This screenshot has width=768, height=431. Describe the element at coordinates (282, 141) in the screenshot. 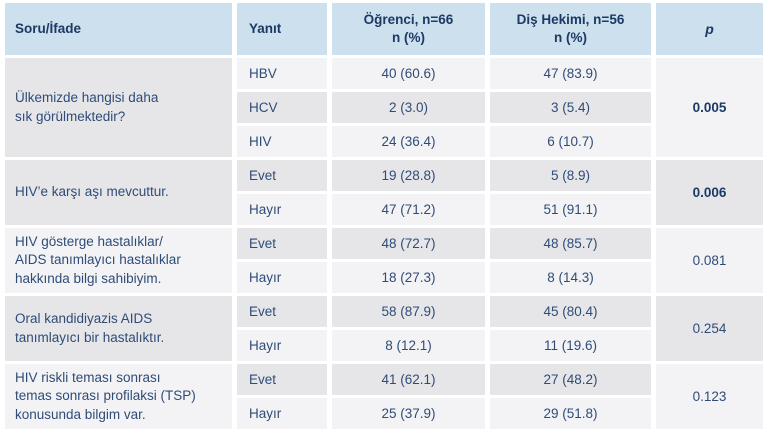

I see `answer-cell: HIV` at that location.